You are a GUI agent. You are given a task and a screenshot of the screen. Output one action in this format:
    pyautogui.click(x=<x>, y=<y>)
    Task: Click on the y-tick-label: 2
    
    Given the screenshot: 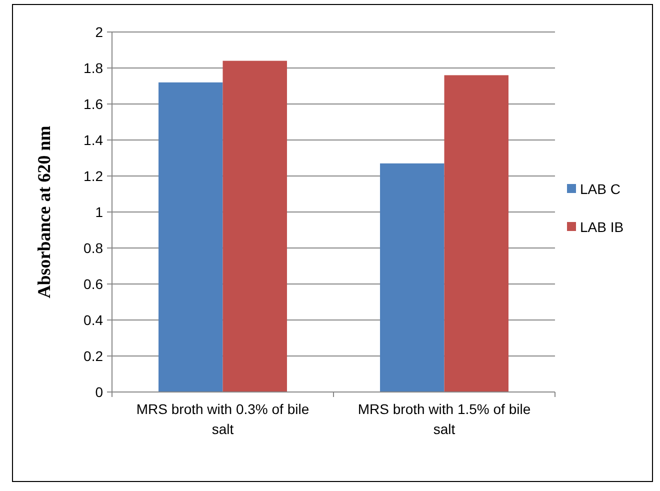 What is the action you would take?
    pyautogui.click(x=99, y=32)
    